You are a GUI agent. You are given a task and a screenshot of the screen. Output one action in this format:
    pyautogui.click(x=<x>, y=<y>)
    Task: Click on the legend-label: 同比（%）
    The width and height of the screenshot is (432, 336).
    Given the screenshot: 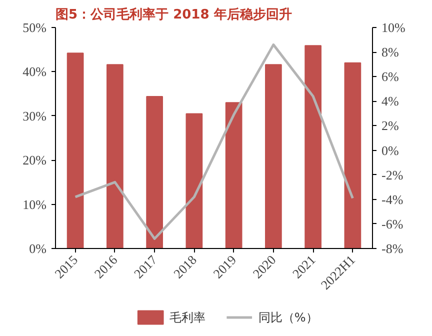 What is the action you would take?
    pyautogui.click(x=288, y=317)
    